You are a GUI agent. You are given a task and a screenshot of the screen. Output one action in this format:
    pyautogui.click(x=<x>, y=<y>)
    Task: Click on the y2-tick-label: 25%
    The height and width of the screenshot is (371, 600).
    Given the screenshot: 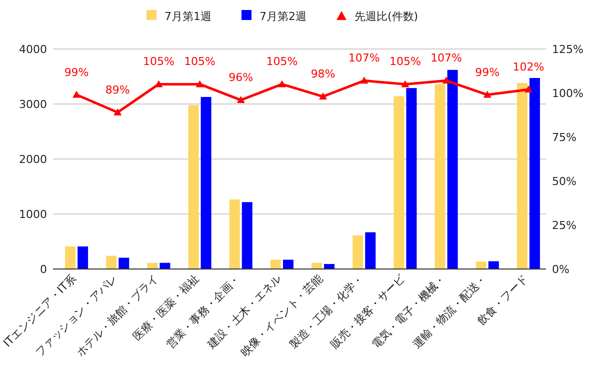 What is the action you would take?
    pyautogui.click(x=564, y=225)
    